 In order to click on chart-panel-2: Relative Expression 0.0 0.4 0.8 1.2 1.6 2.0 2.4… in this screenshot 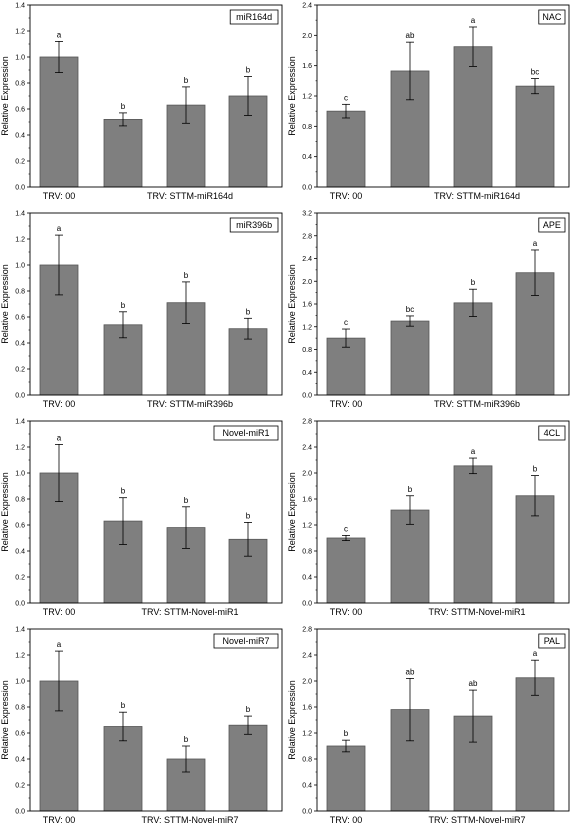, I will do `click(428, 102)`.